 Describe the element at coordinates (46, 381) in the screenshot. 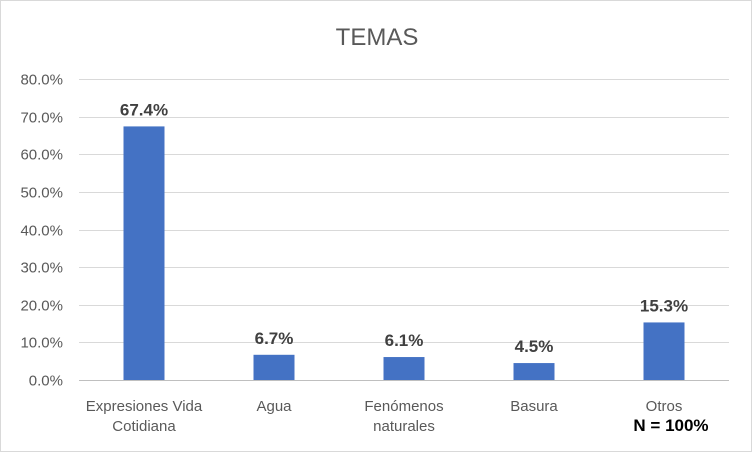

I see `y-tick-label: 0.0%` at that location.